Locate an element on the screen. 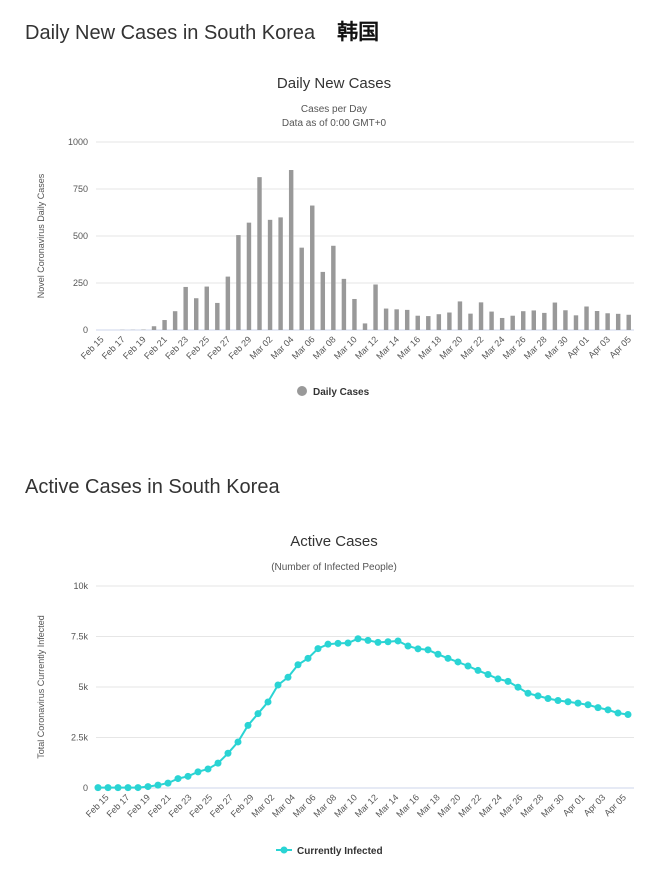 The height and width of the screenshot is (892, 650). daily-chart-legend: Daily Cases is located at coordinates (333, 392).